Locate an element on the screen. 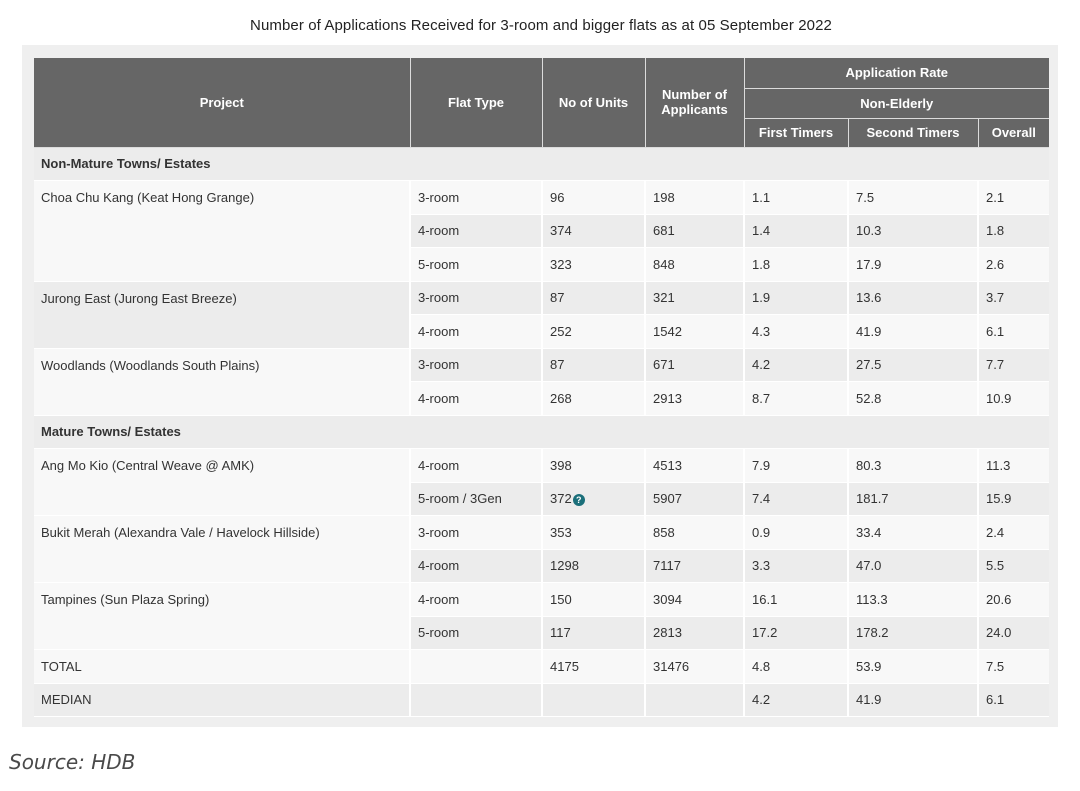 This screenshot has width=1080, height=791. second-timers-cell: 53.9 is located at coordinates (913, 666).